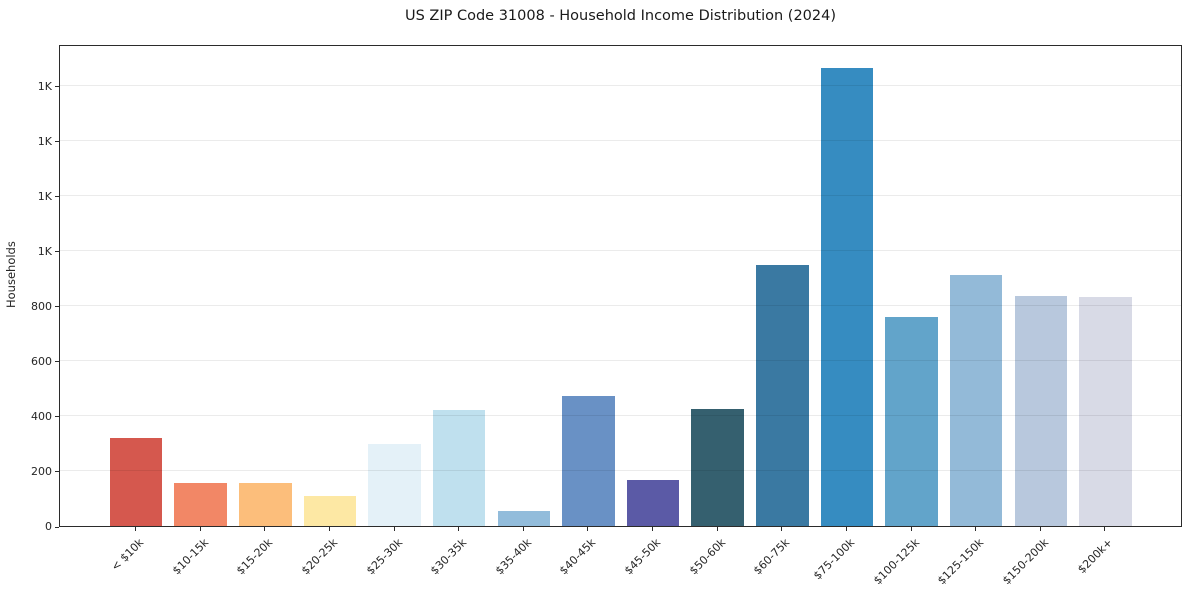 The height and width of the screenshot is (590, 1189). Describe the element at coordinates (911, 421) in the screenshot. I see `bar-100-125k` at that location.